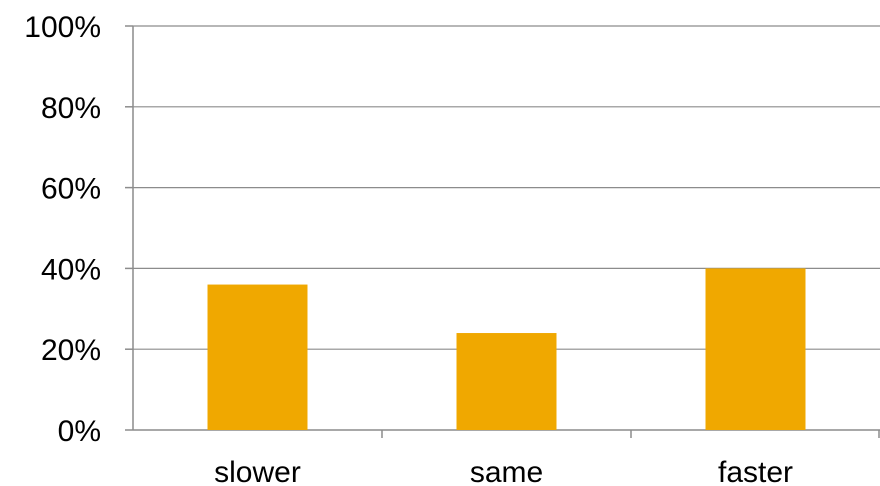 Image resolution: width=880 pixels, height=486 pixels. Describe the element at coordinates (71, 108) in the screenshot. I see `y-tick-label: 80%` at that location.